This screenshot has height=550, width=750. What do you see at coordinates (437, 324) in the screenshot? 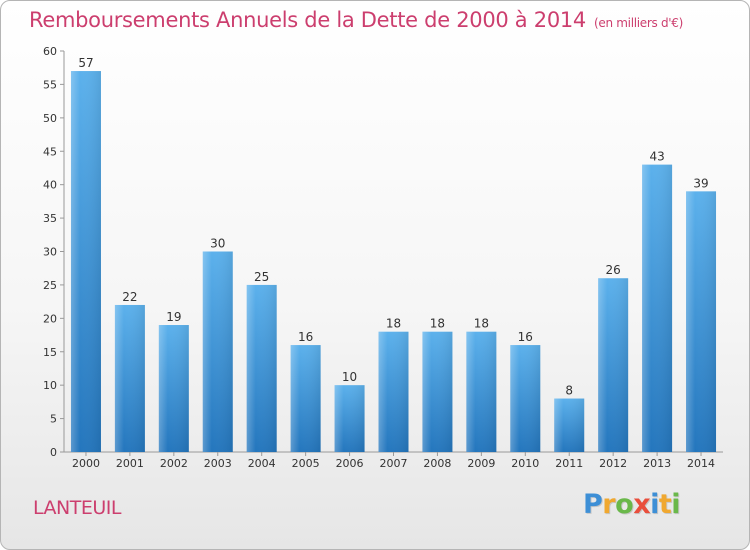
I see `value-label-2008: 18` at bounding box center [437, 324].